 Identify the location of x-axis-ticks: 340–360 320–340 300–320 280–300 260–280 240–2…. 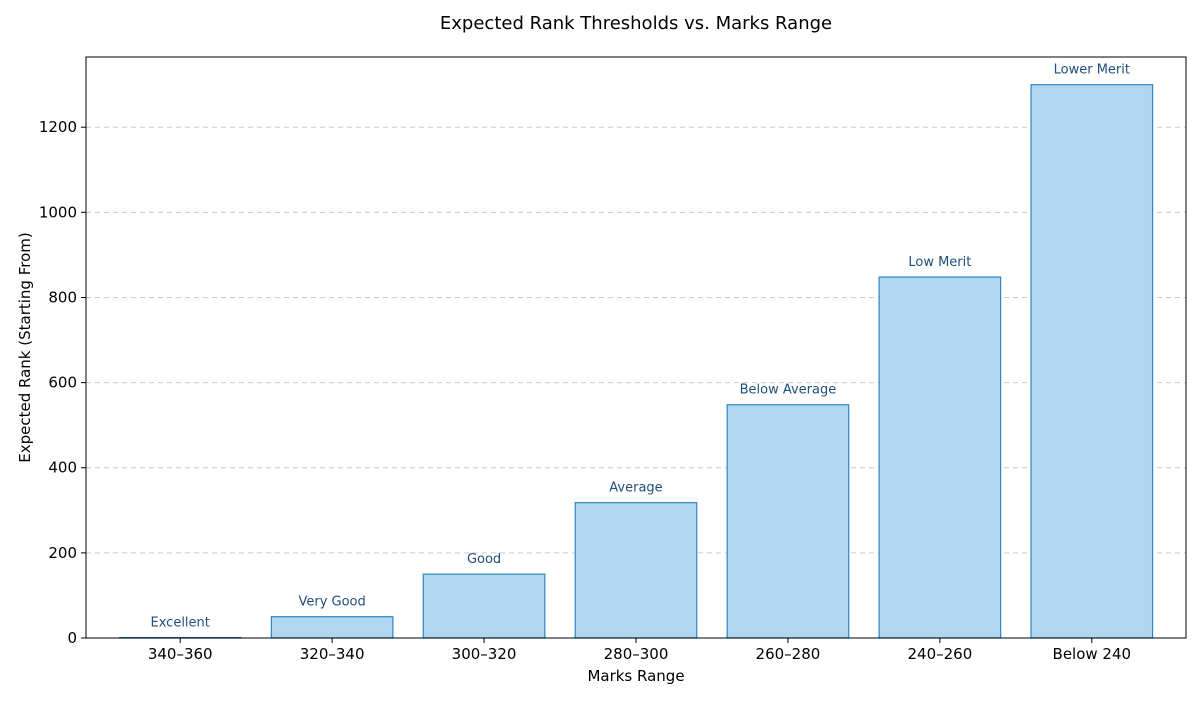
(639, 650).